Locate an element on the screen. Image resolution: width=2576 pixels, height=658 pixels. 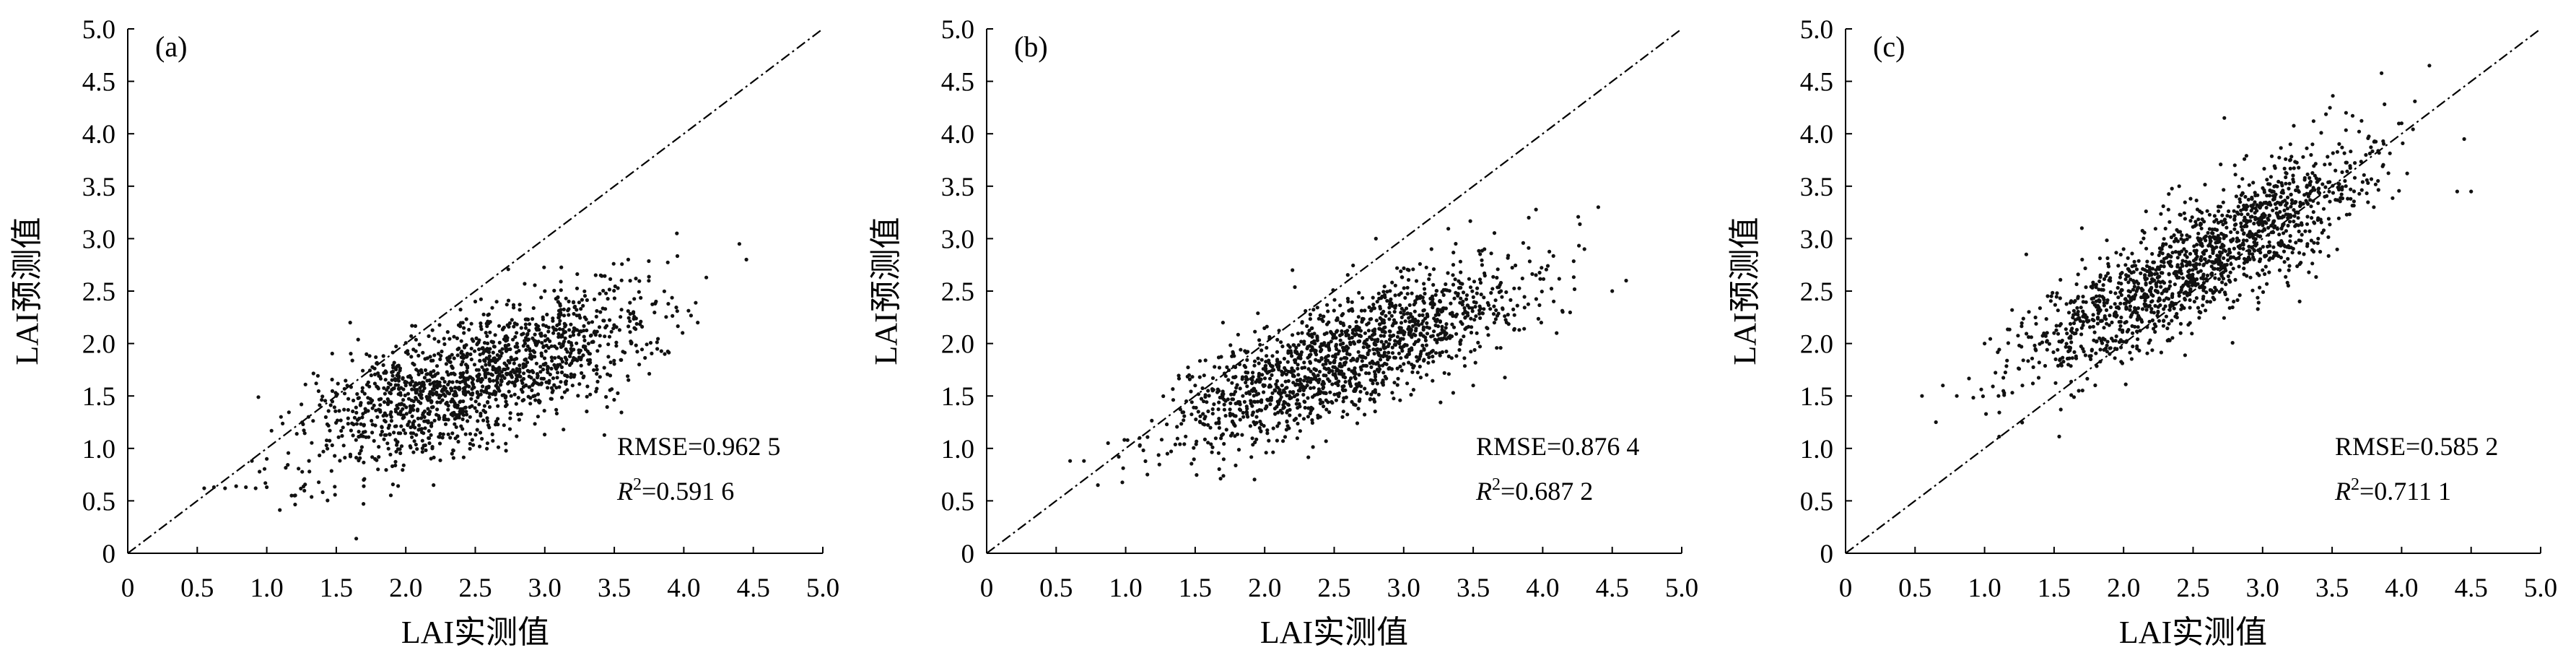
y-tick-label: 2.5 is located at coordinates (1816, 292).